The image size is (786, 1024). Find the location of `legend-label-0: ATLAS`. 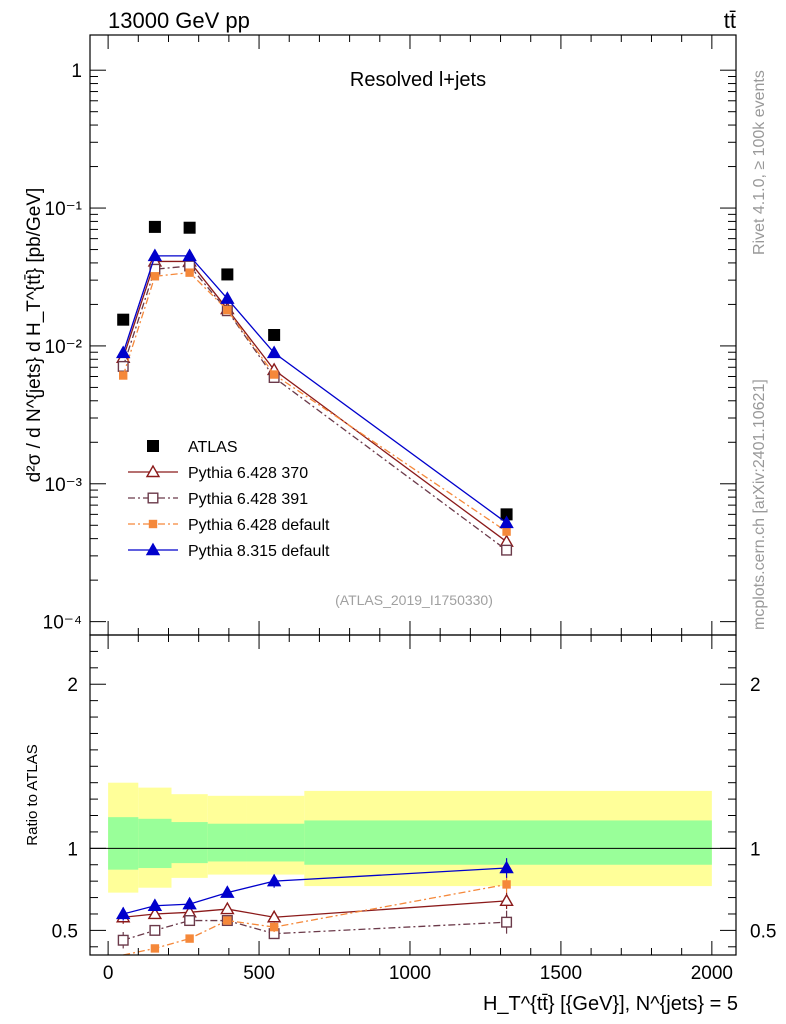

legend-label-0: ATLAS is located at coordinates (213, 447).